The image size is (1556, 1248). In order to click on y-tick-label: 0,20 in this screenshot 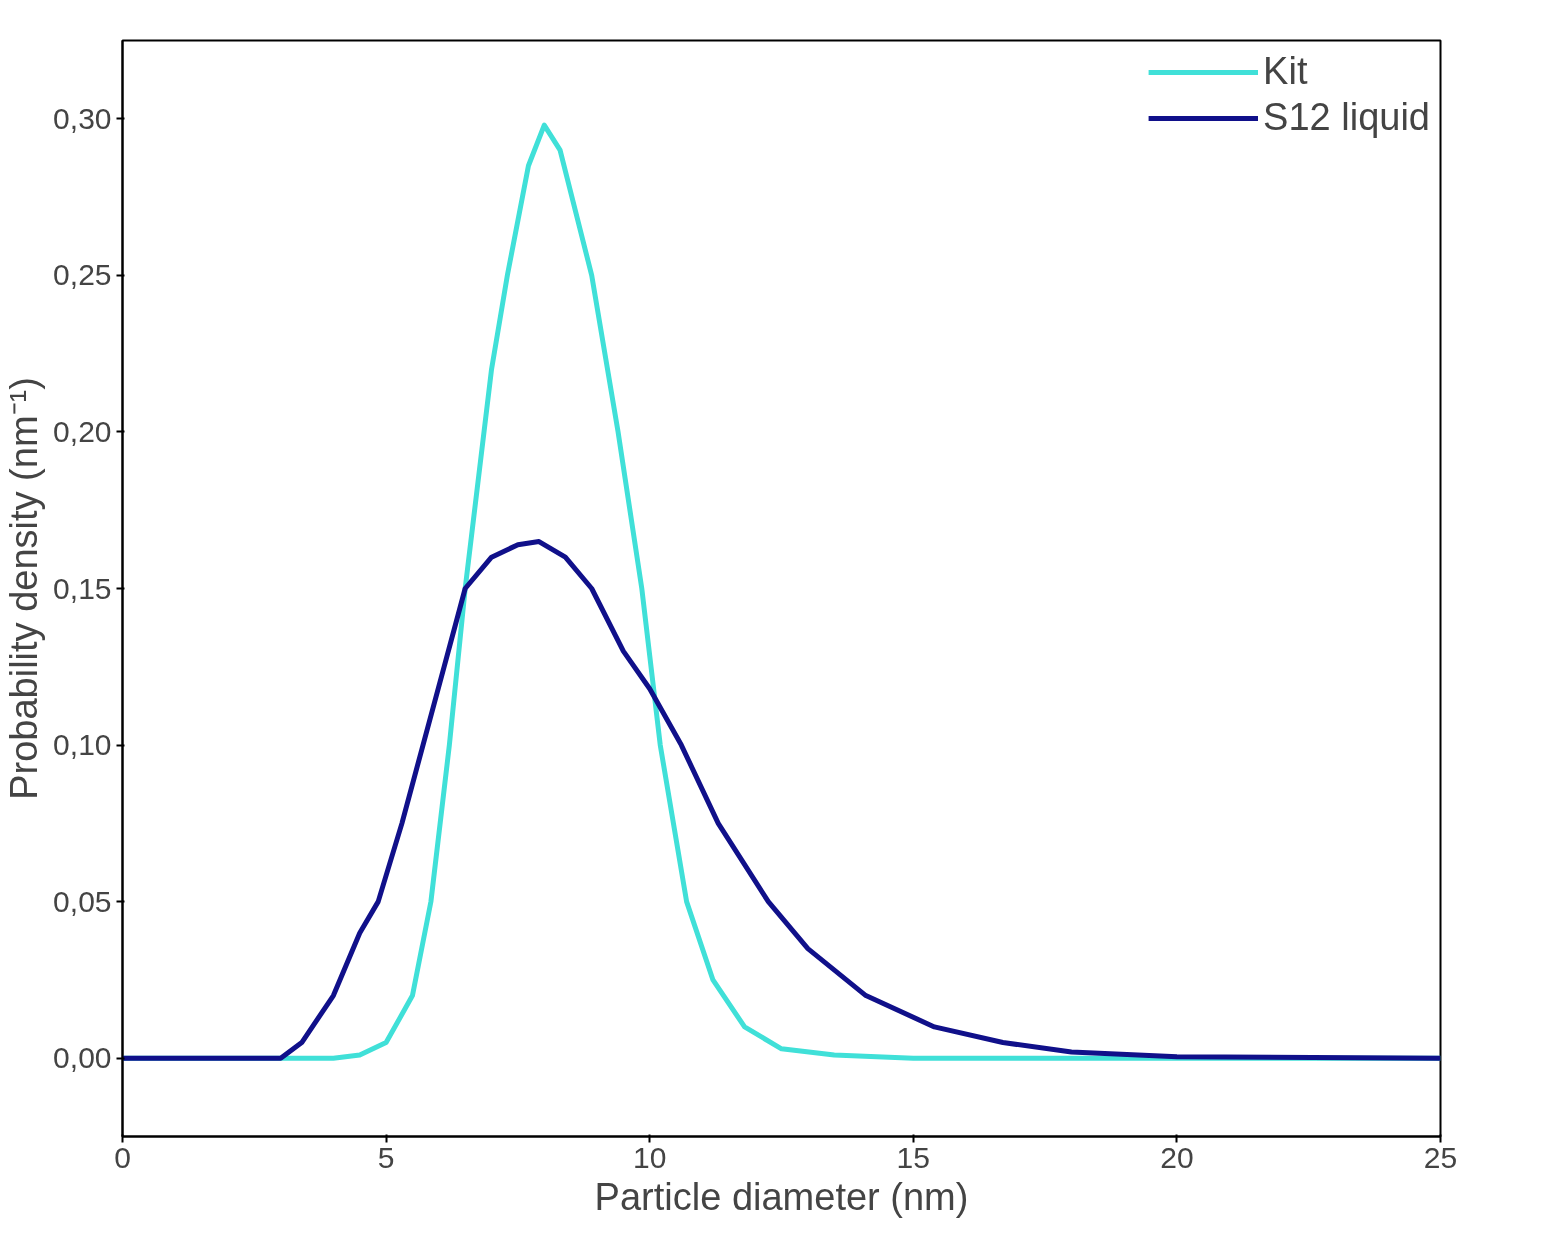, I will do `click(82, 431)`.